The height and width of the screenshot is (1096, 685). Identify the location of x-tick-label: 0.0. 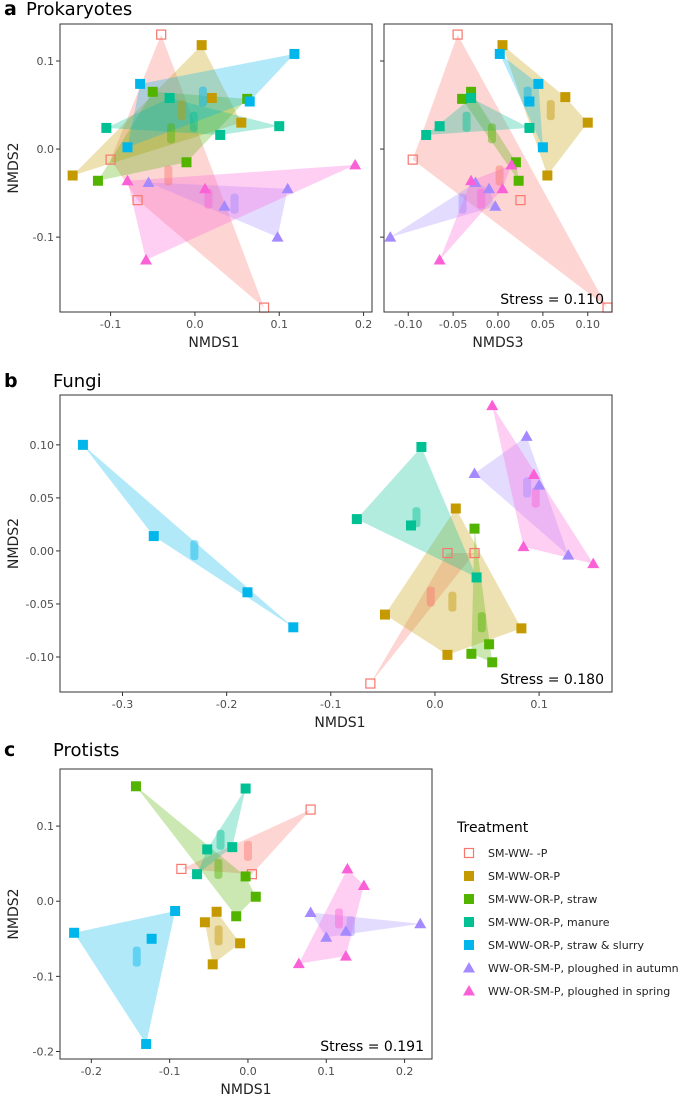
(195, 324).